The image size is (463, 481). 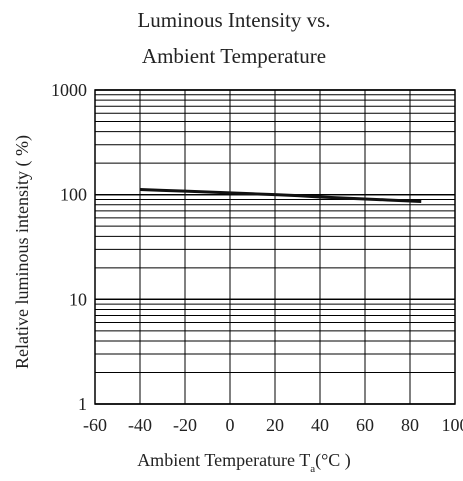 What do you see at coordinates (410, 425) in the screenshot?
I see `x-tick-label: 80` at bounding box center [410, 425].